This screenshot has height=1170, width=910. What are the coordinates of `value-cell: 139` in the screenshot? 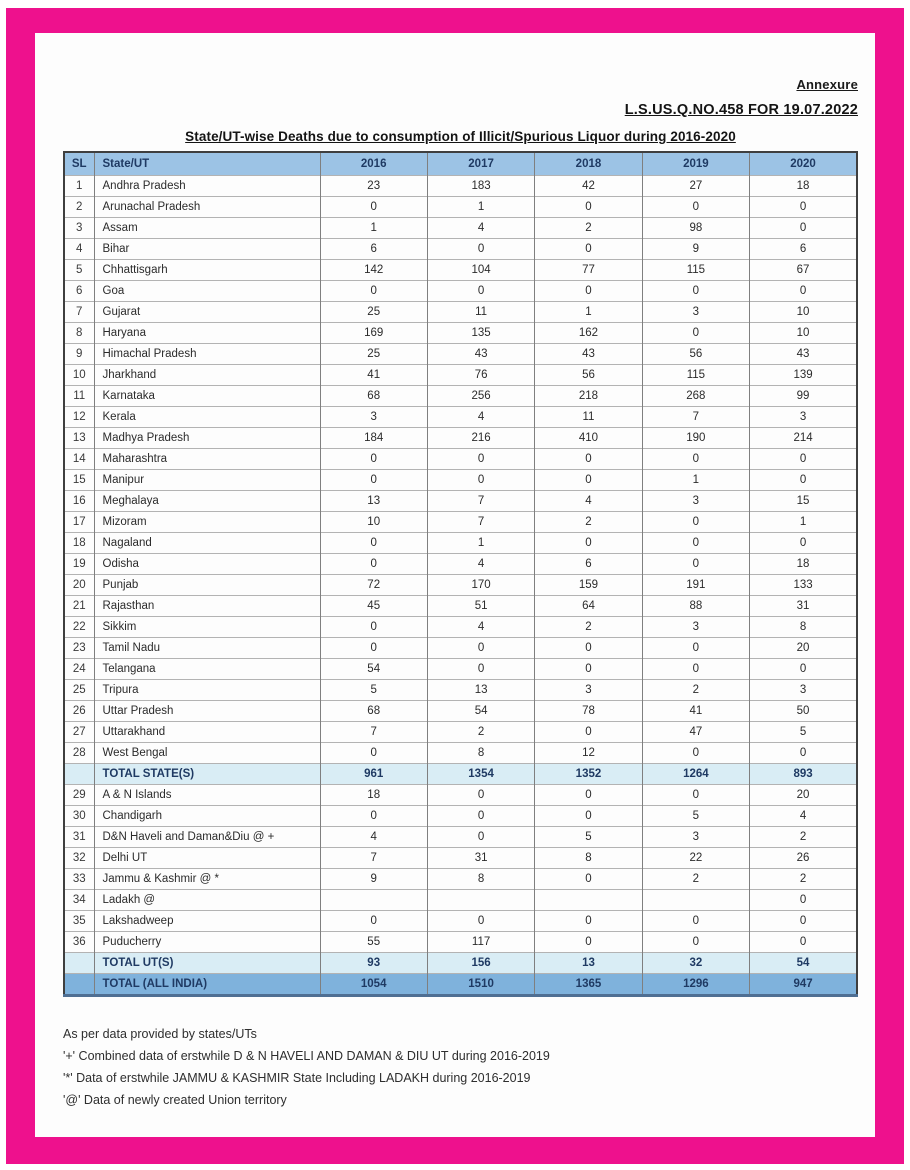 It's located at (803, 375).